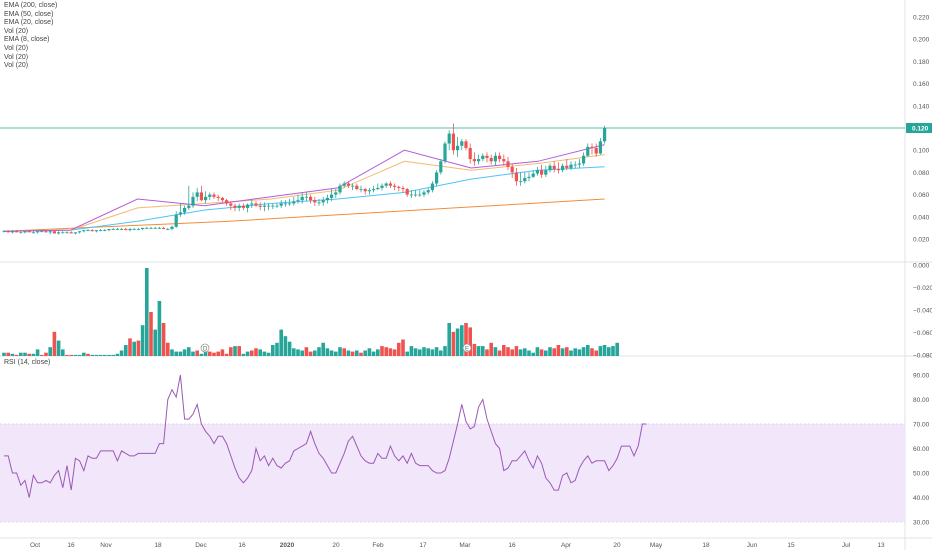  Describe the element at coordinates (921, 449) in the screenshot. I see `rsi-tick-label: 60.00` at that location.